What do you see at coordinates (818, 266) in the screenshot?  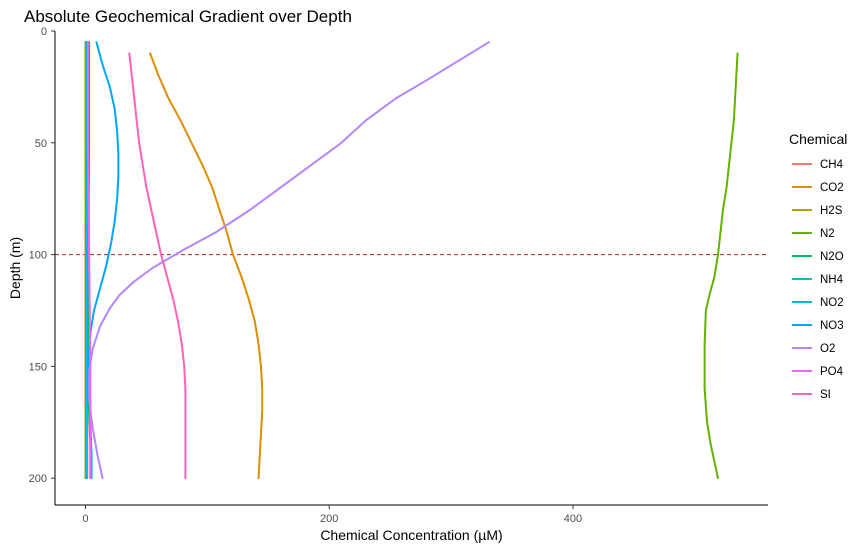 I see `legend: Chemical CH4 CO2 H2S N2 N2O NH4 NO2 NO3 O2 PO4 SI` at bounding box center [818, 266].